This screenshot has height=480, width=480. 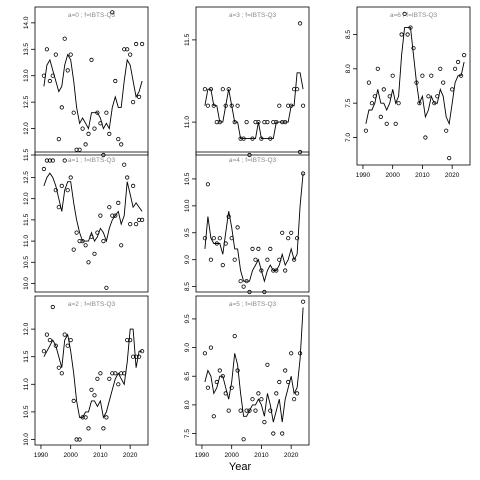 I want to click on x-tick-label: 2010, so click(x=422, y=175).